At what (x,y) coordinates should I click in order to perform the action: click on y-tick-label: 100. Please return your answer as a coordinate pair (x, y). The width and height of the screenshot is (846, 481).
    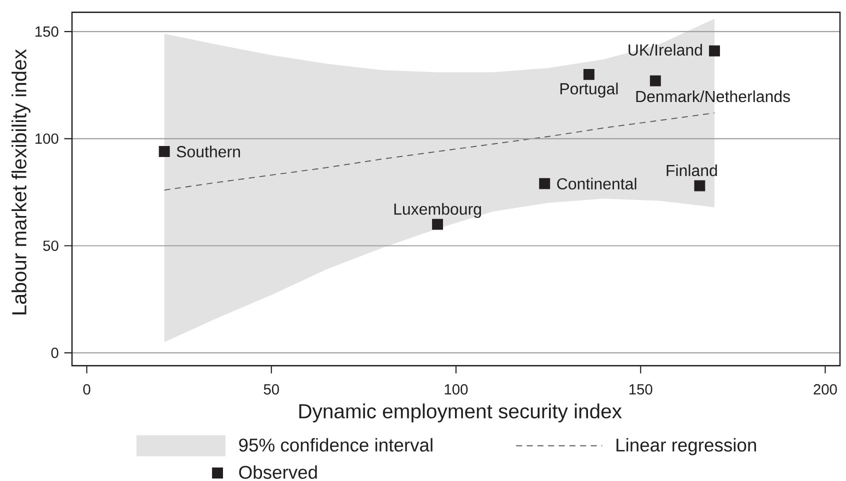
    Looking at the image, I should click on (47, 138).